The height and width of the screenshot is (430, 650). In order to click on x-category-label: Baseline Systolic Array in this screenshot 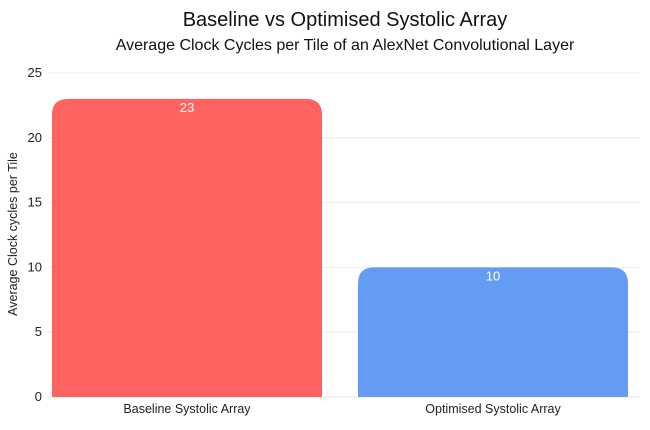, I will do `click(187, 409)`.